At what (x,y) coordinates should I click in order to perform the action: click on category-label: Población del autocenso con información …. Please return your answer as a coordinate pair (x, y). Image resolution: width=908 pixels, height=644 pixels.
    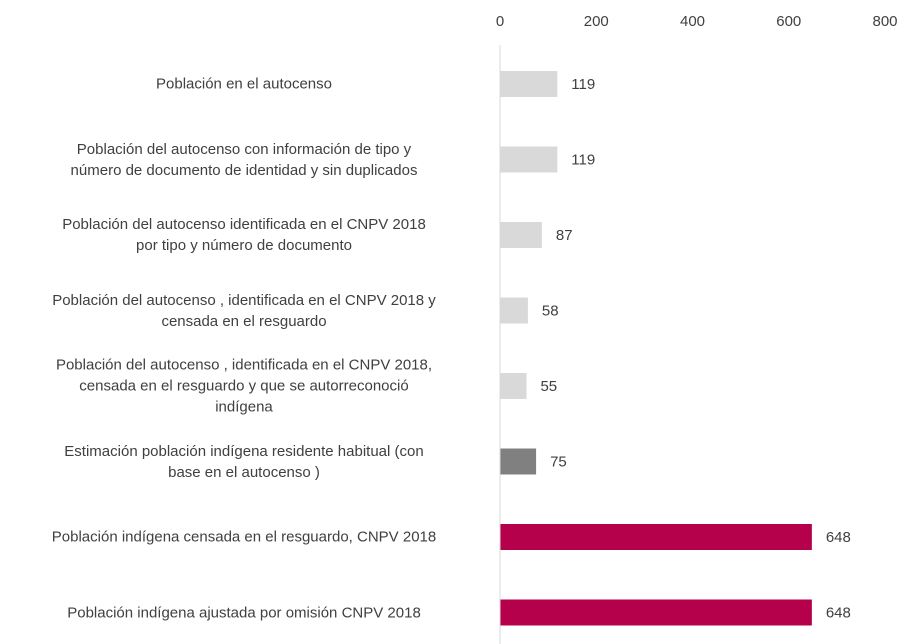
    Looking at the image, I should click on (244, 159).